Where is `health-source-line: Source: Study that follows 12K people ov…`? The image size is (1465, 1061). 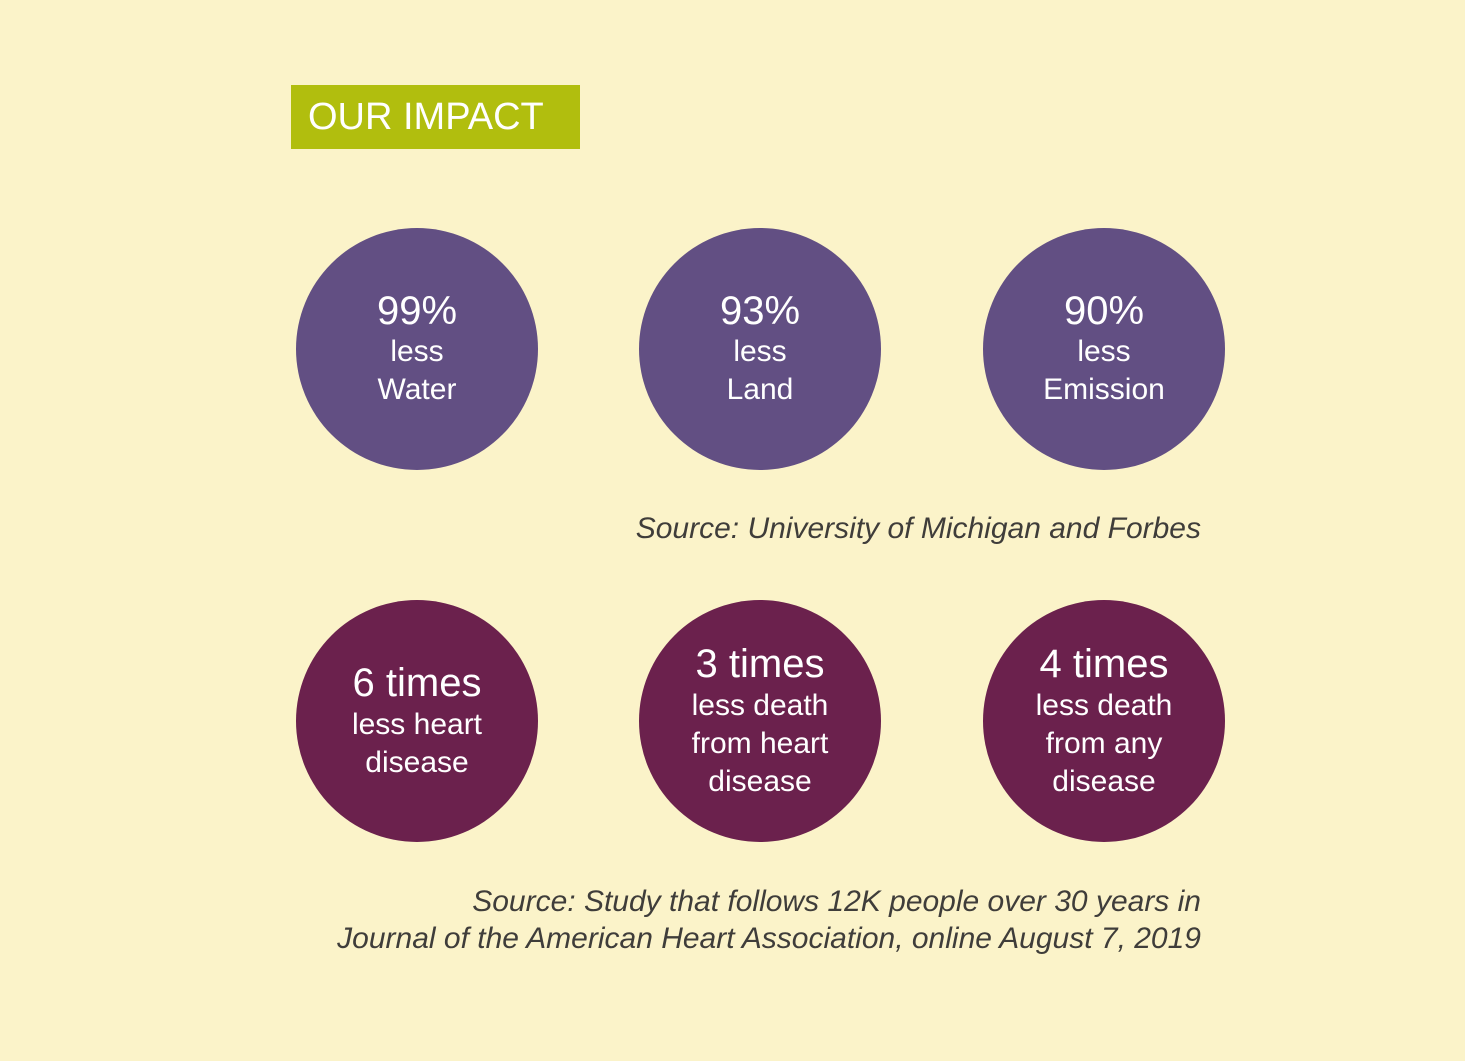 health-source-line: Source: Study that follows 12K people ov… is located at coordinates (836, 901).